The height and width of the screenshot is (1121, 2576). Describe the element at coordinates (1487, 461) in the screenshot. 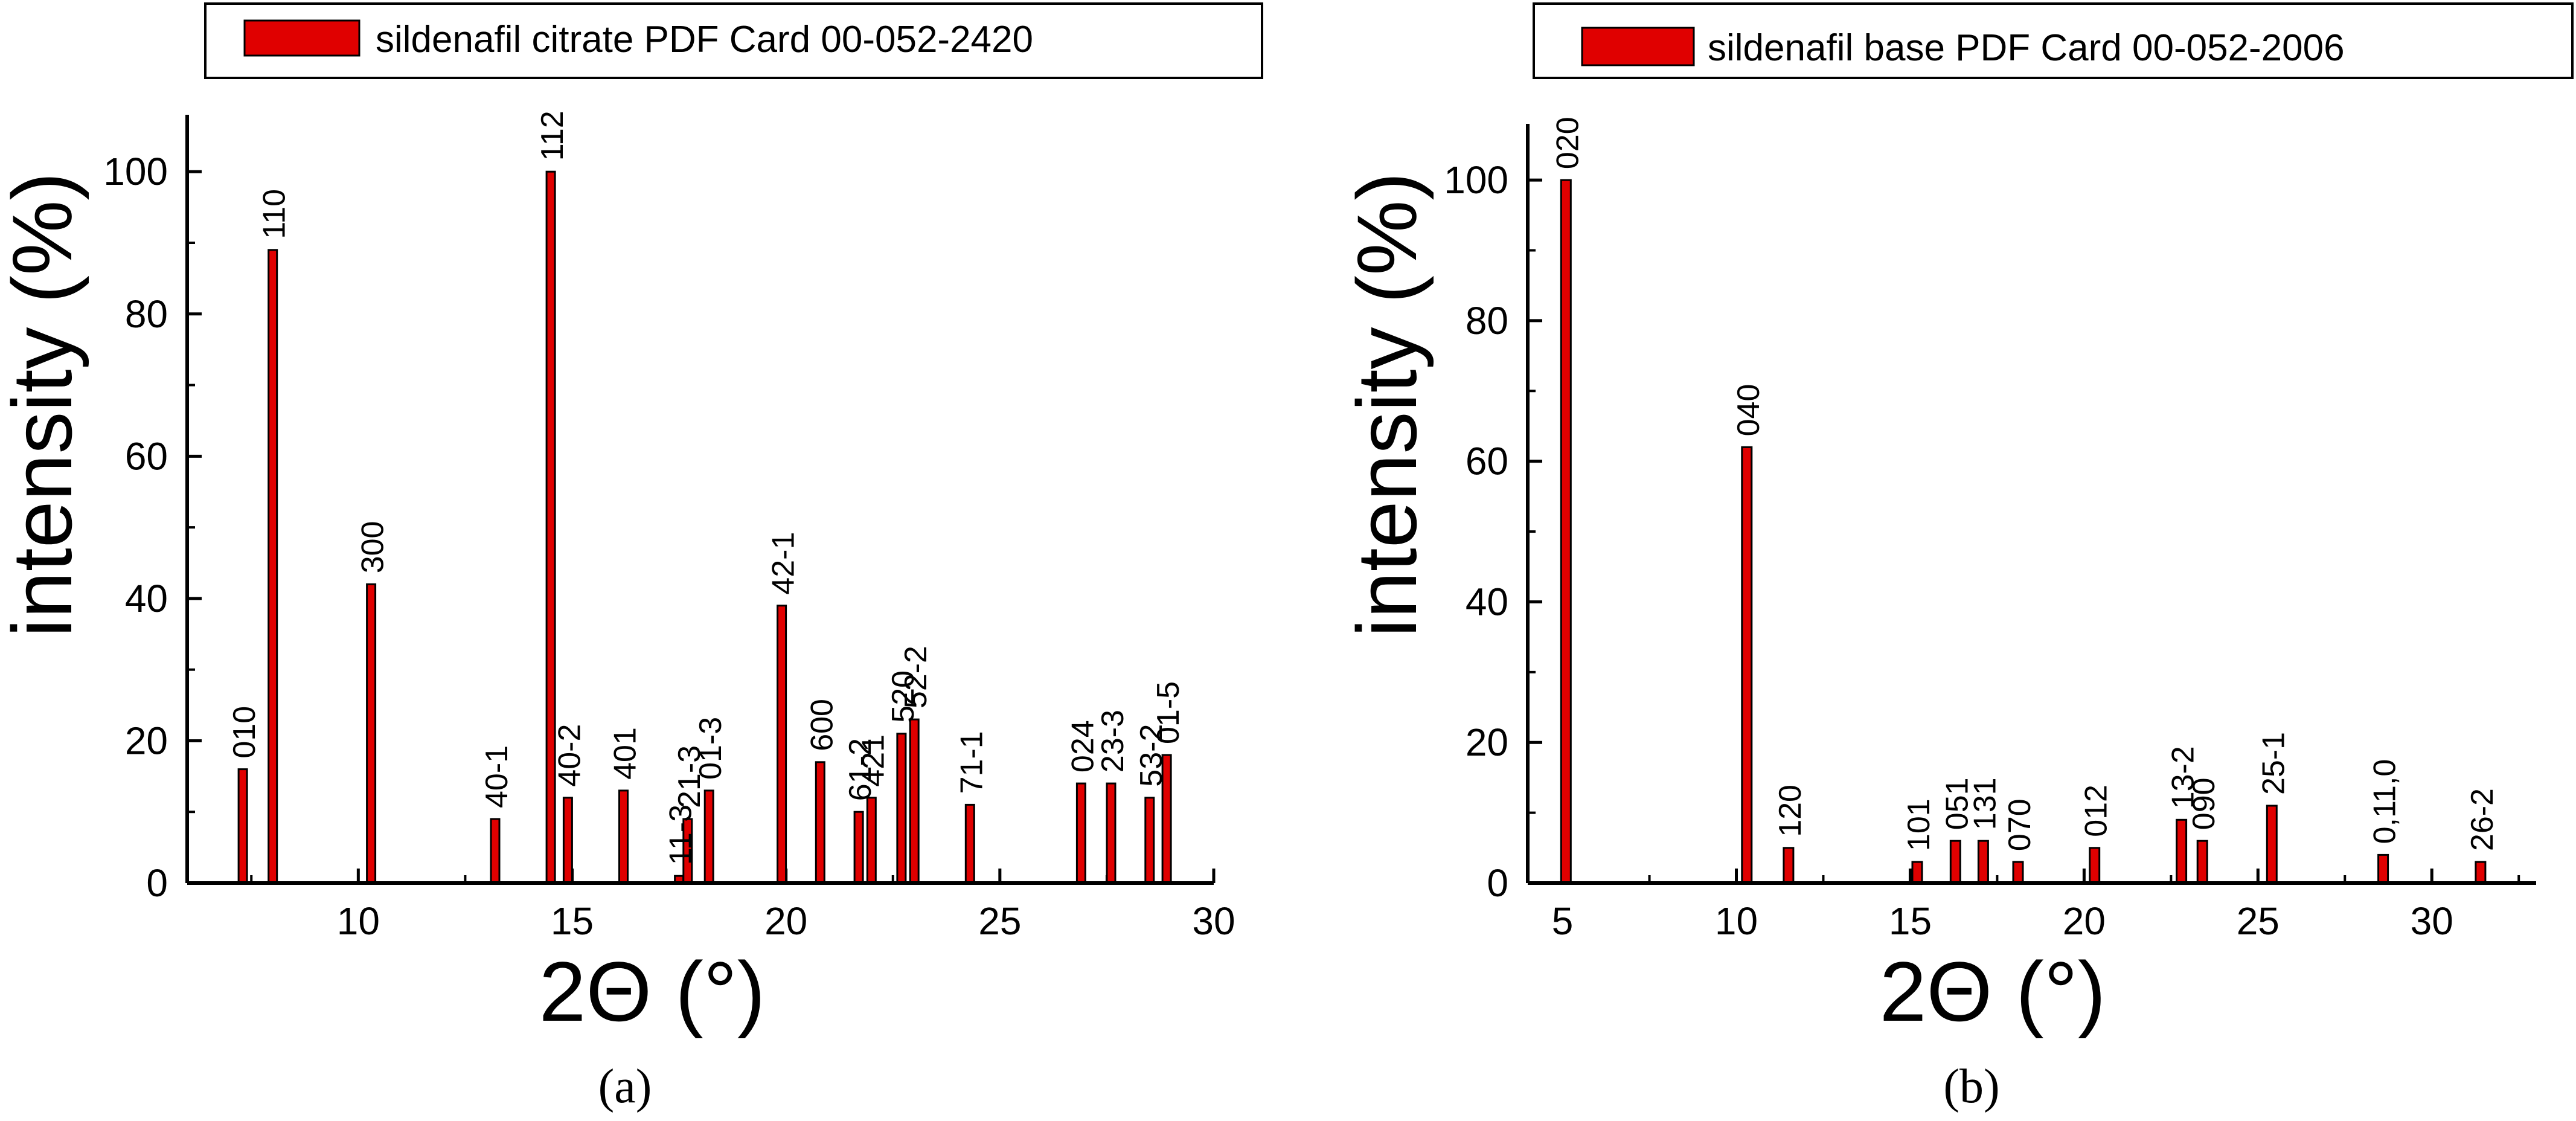

I see `y-tick-label-b-3: 60` at that location.